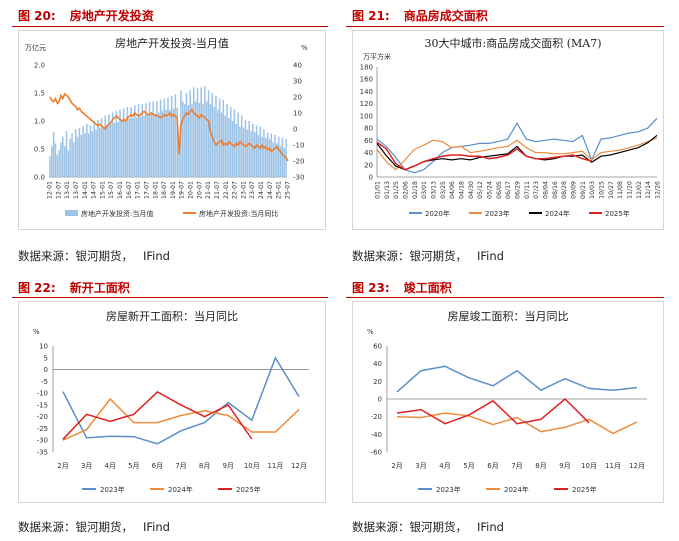  What do you see at coordinates (270, 190) in the screenshot?
I see `x-tick-label: 24-07` at bounding box center [270, 190].